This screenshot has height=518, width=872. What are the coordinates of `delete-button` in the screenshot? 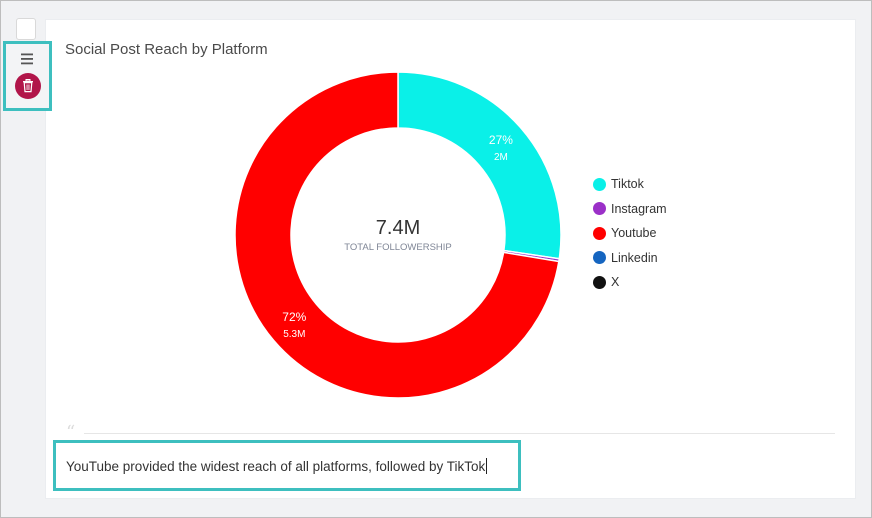 It's located at (28, 86).